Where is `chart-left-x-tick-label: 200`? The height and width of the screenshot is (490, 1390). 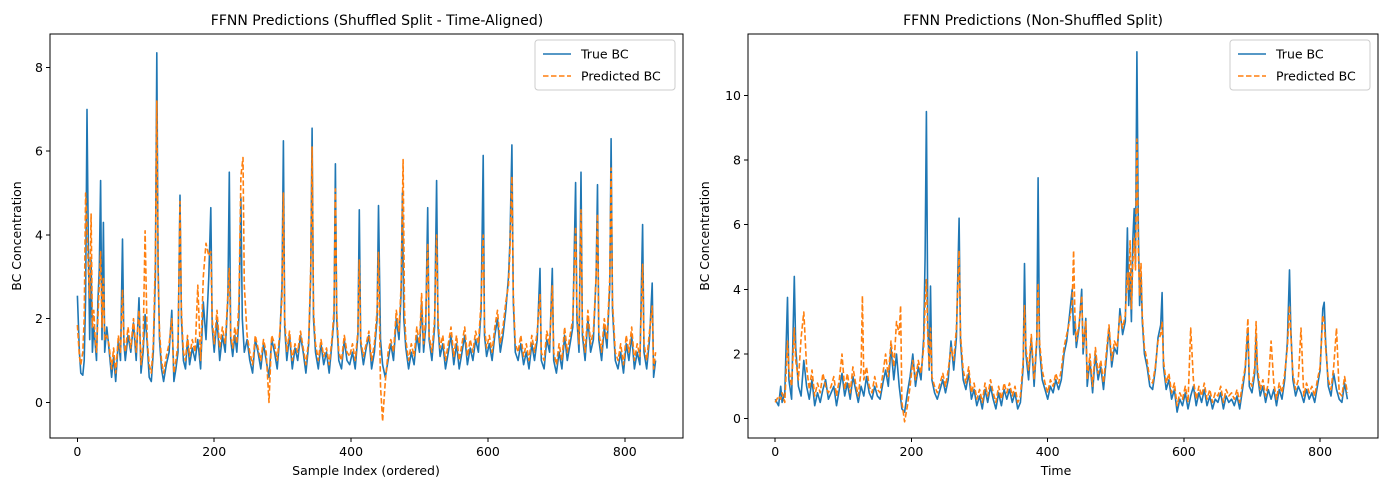
chart-left-x-tick-label: 200 is located at coordinates (214, 451).